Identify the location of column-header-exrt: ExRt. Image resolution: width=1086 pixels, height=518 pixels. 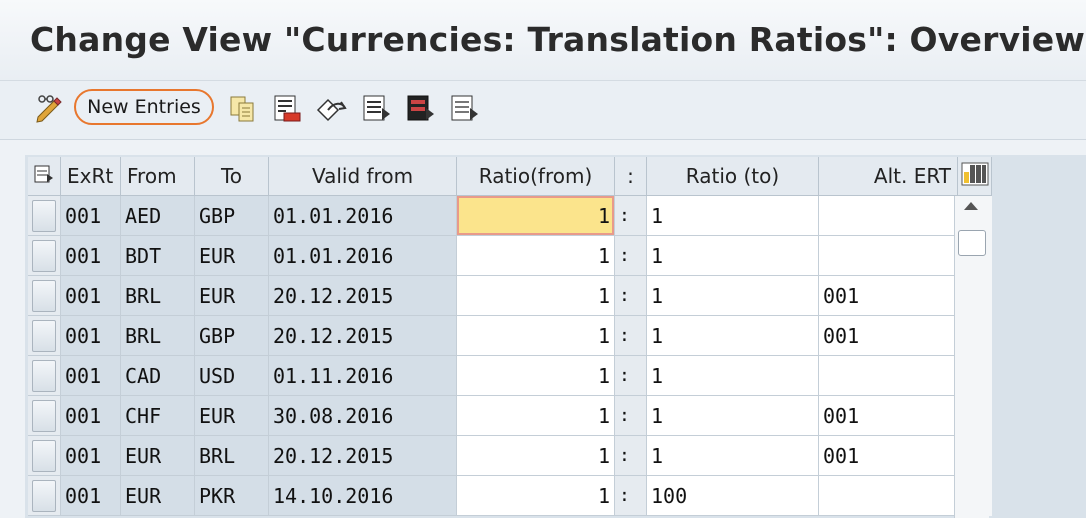
(90, 176).